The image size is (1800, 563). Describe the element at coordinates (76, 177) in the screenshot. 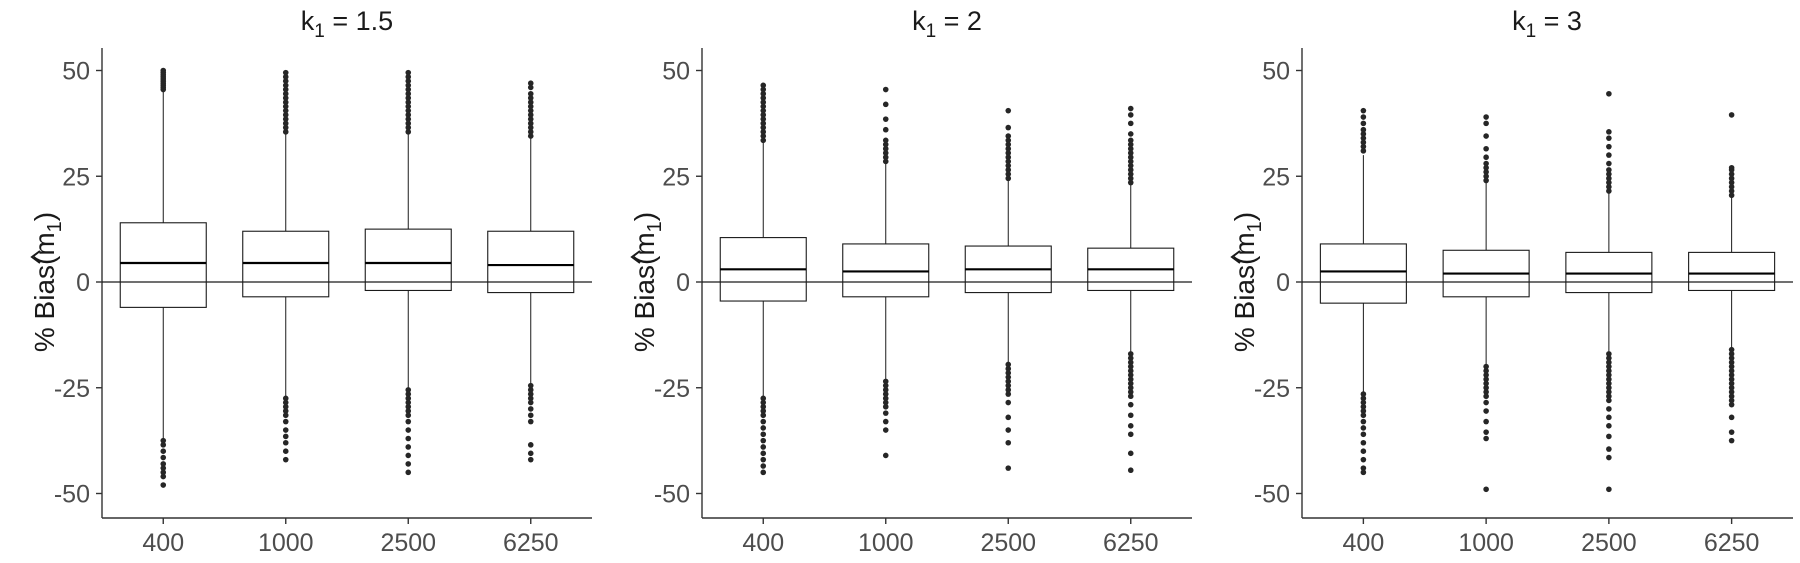

I see `y-tick-label: 25` at that location.